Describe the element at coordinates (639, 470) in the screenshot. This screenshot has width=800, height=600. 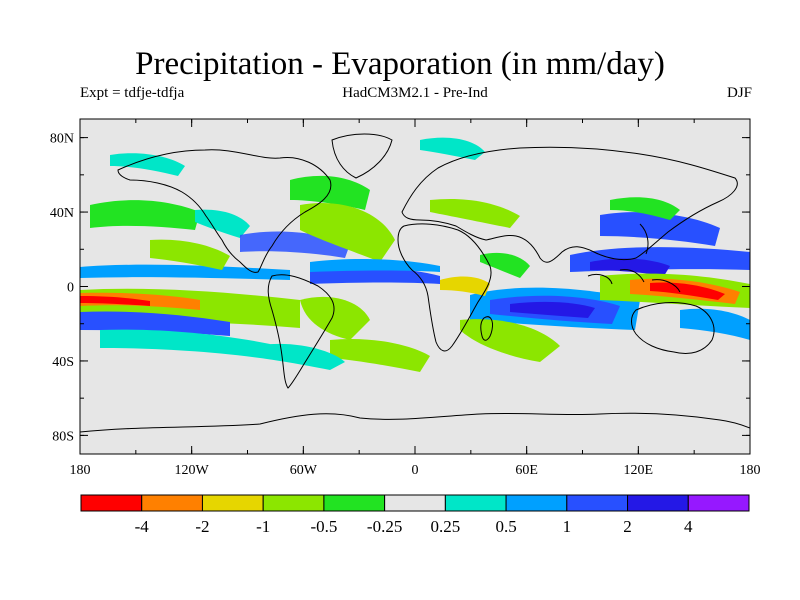
I see `lon-tick-label: 120E` at that location.